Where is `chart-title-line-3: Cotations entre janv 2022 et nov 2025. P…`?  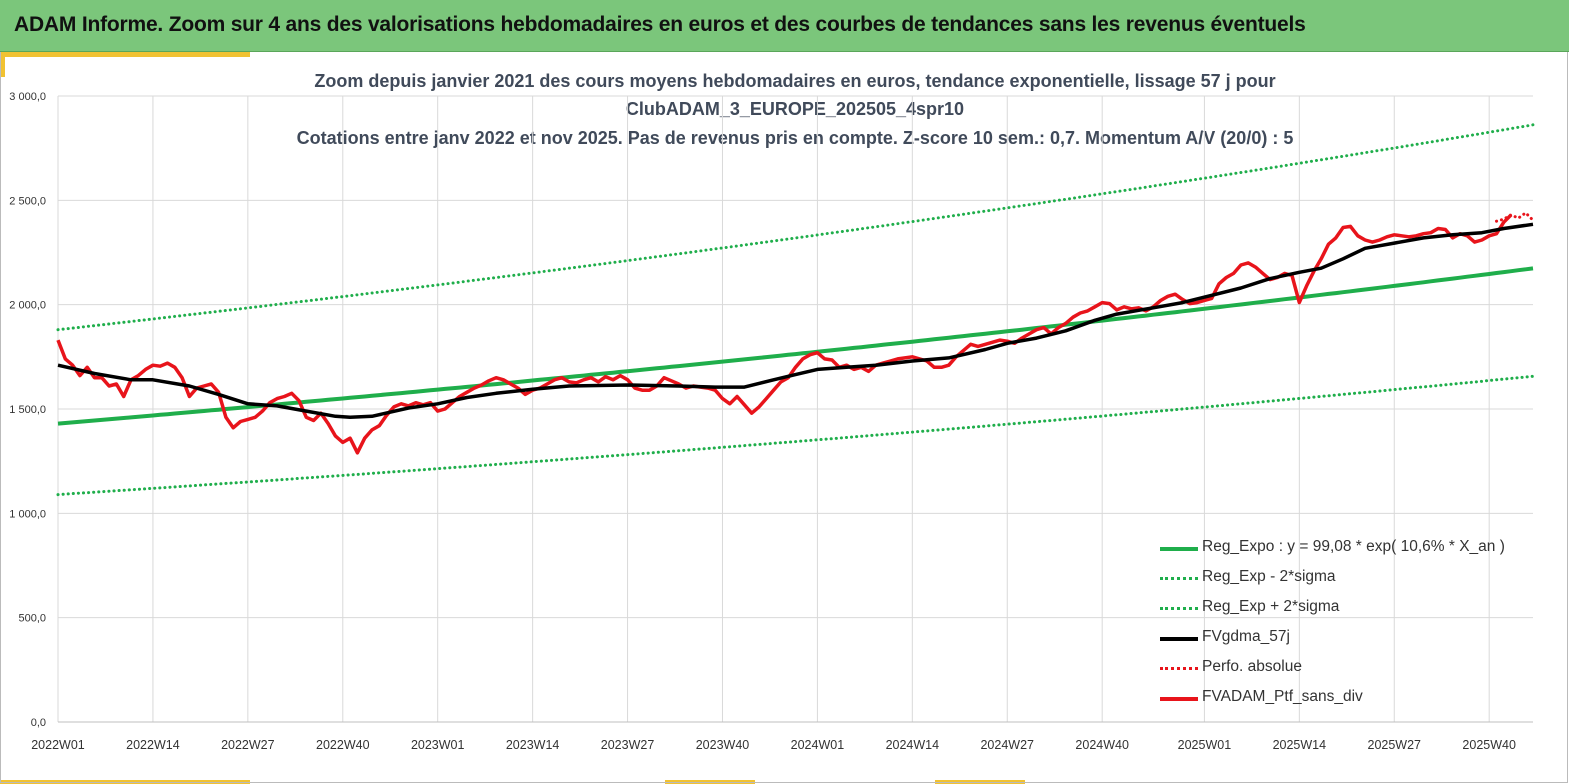 chart-title-line-3: Cotations entre janv 2022 et nov 2025. P… is located at coordinates (795, 138).